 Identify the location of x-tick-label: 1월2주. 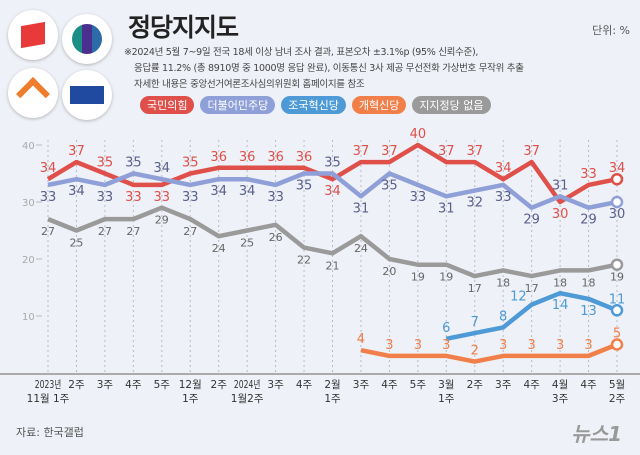
(247, 399).